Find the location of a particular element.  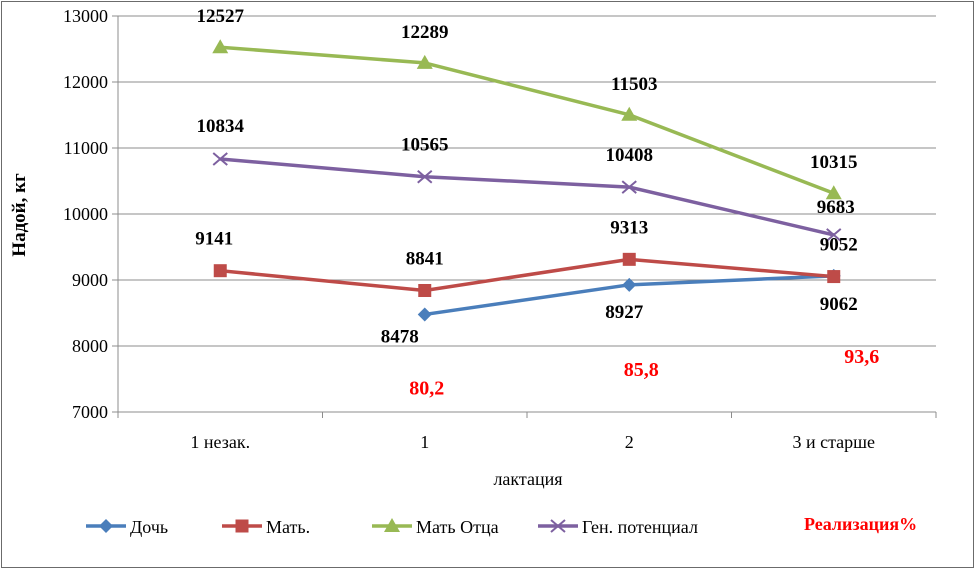

y-tick-label: 13000 is located at coordinates (85, 16).